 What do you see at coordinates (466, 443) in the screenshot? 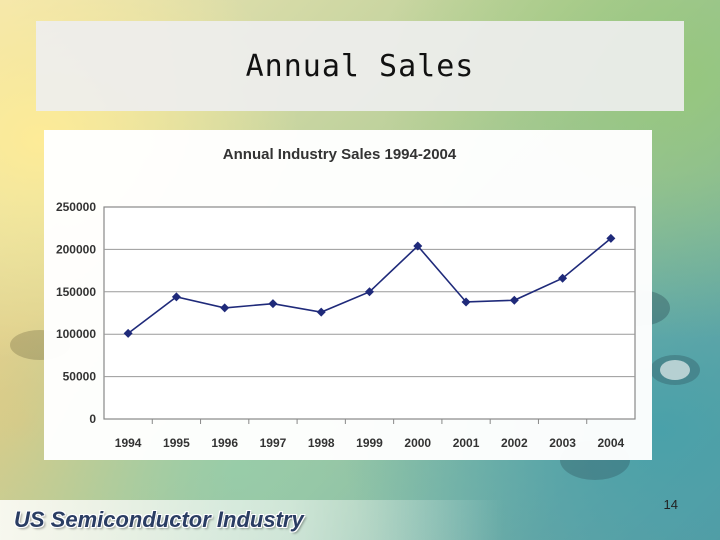
I see `x-tick-label: 2001` at bounding box center [466, 443].